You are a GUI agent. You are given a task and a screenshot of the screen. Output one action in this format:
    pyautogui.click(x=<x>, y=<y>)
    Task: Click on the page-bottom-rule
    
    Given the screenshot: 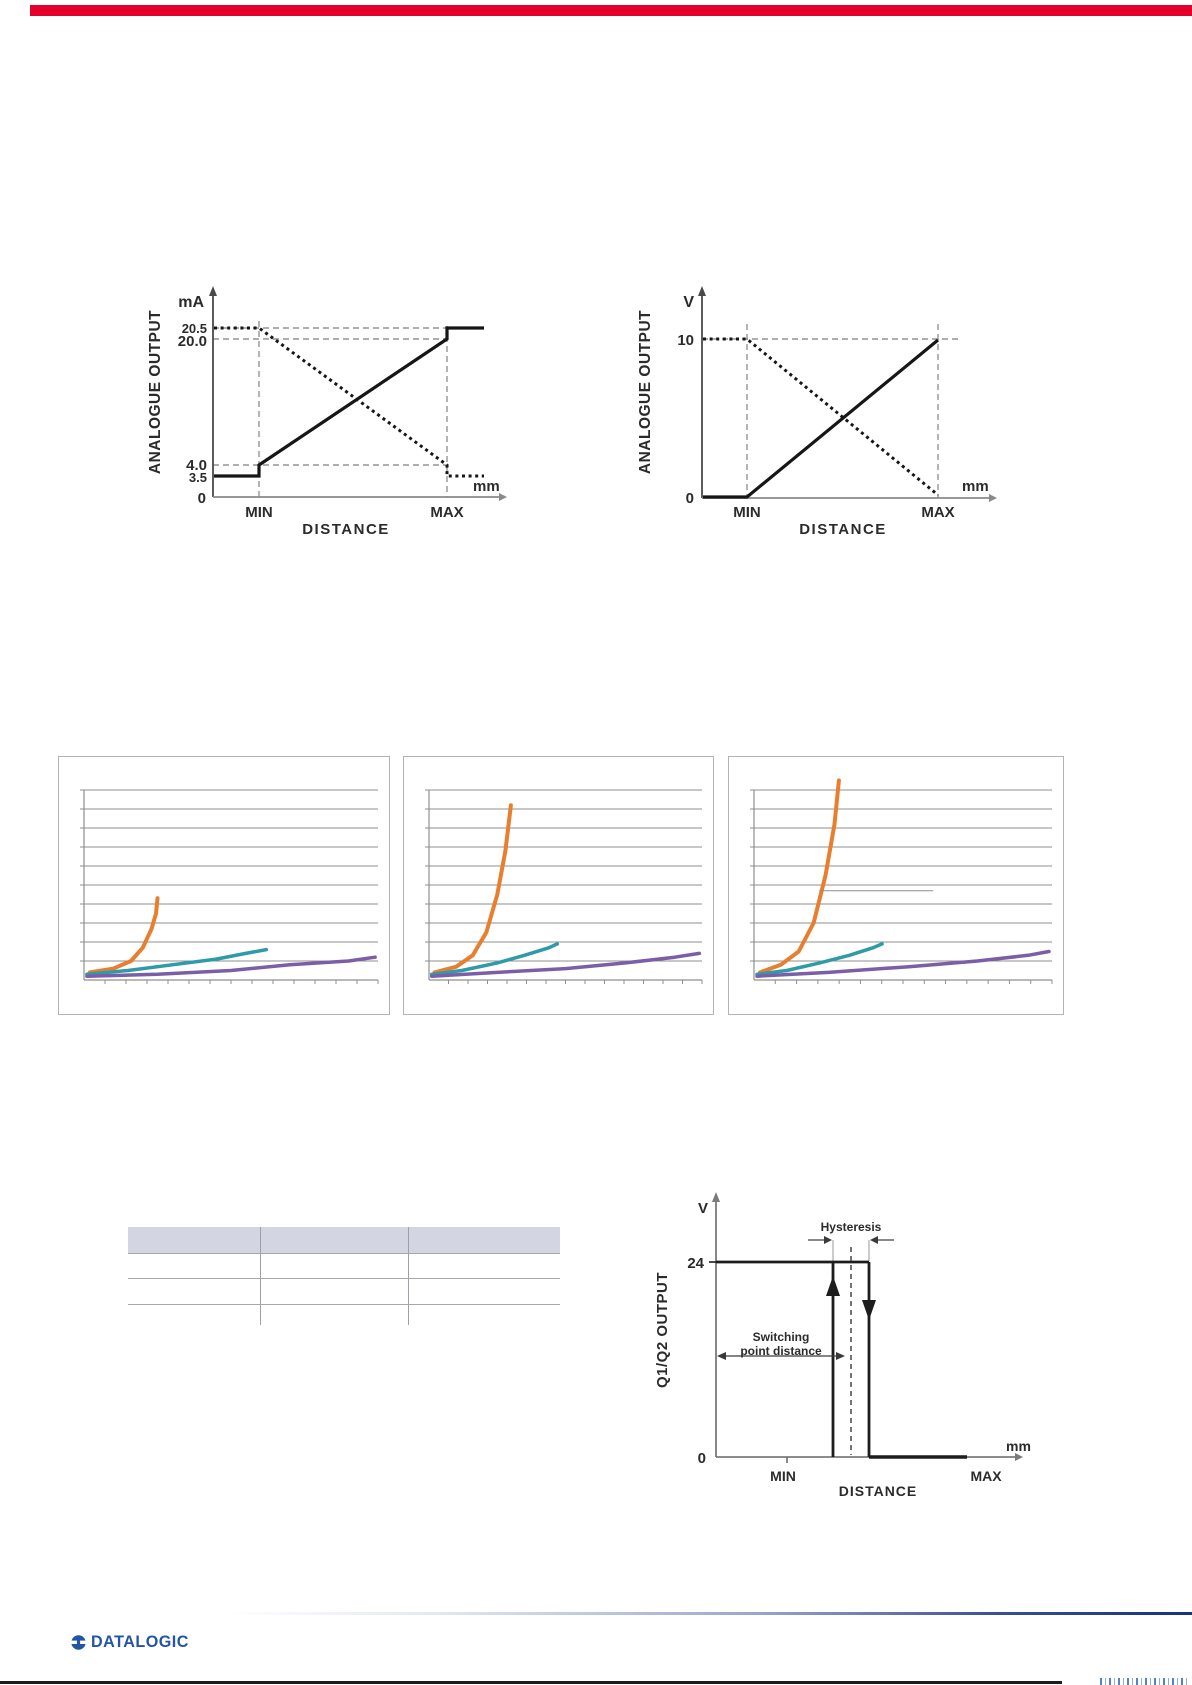 What is the action you would take?
    pyautogui.click(x=531, y=1682)
    